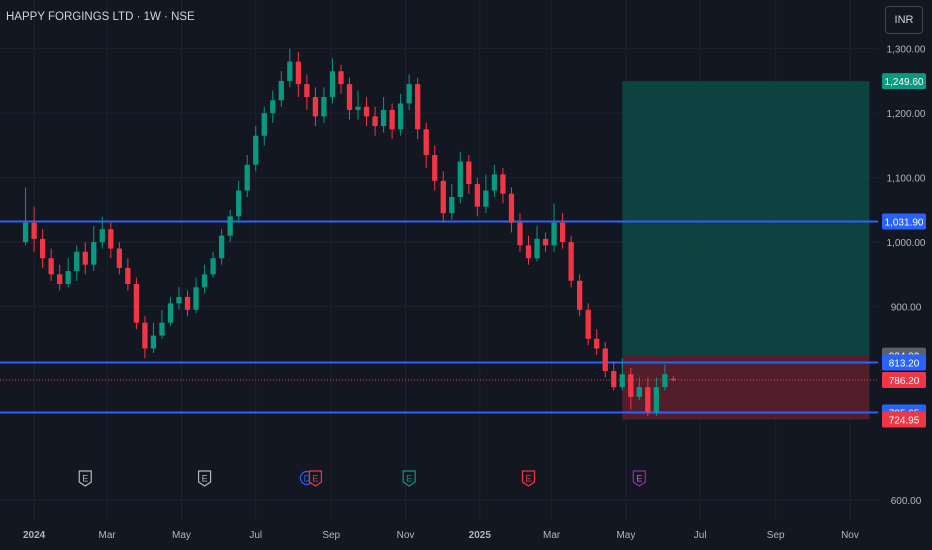 The width and height of the screenshot is (932, 550). What do you see at coordinates (746, 387) in the screenshot?
I see `stop-loss-zone` at bounding box center [746, 387].